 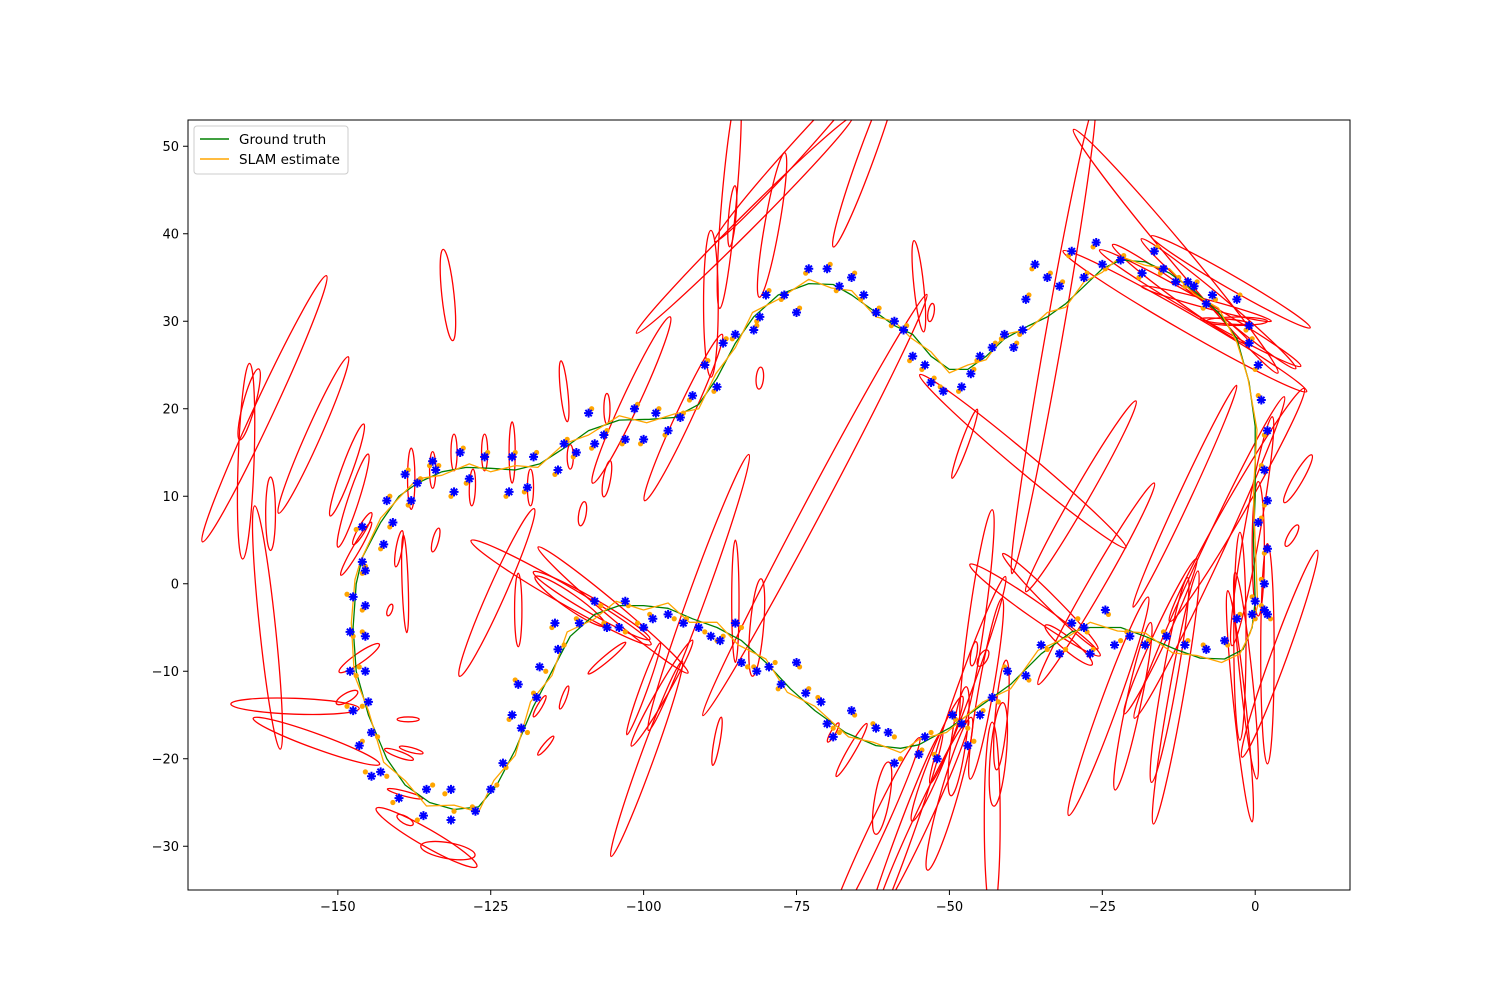 What do you see at coordinates (949, 907) in the screenshot?
I see `x-tick-label: −50` at bounding box center [949, 907].